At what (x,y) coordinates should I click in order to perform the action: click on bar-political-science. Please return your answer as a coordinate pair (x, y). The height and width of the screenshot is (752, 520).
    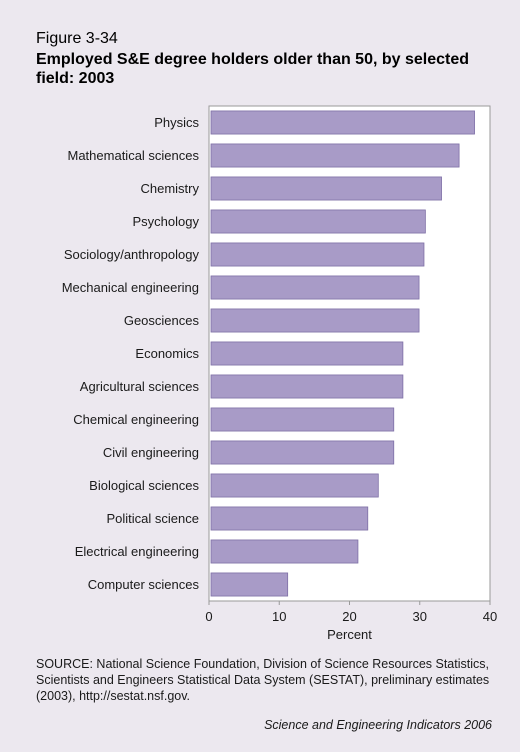
    Looking at the image, I should click on (289, 518).